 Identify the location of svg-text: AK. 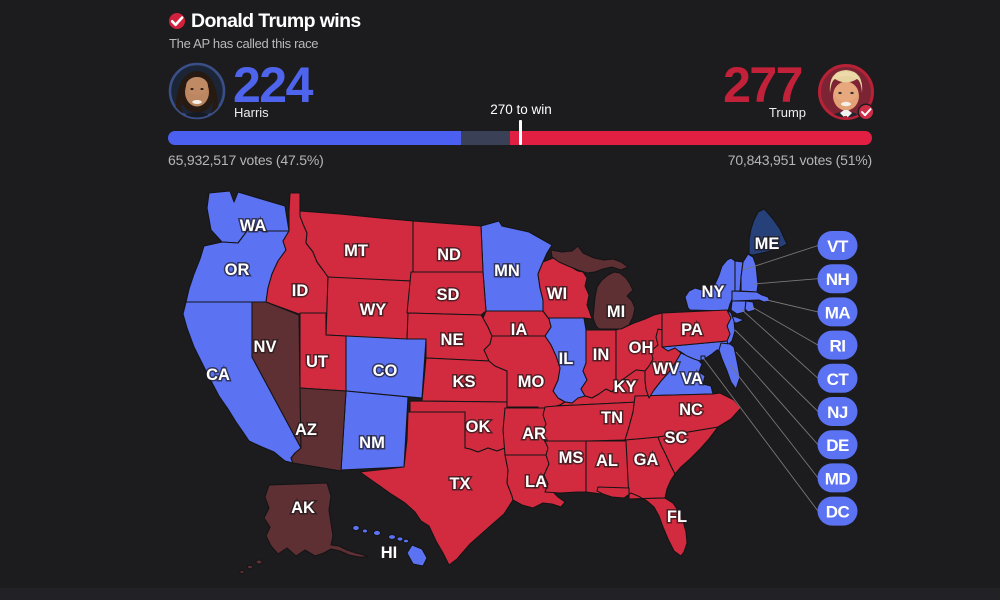
(303, 508).